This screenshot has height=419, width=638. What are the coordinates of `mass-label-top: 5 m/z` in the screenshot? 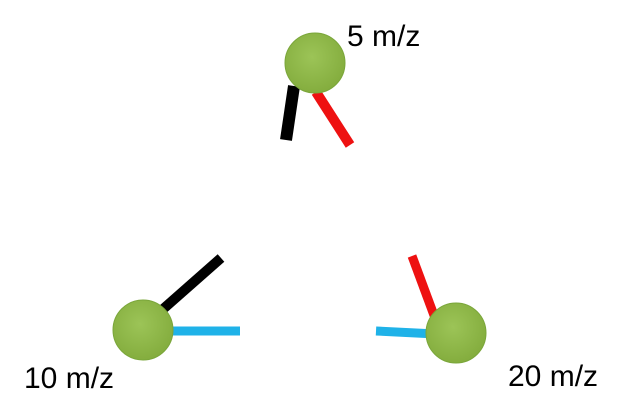 It's located at (384, 36).